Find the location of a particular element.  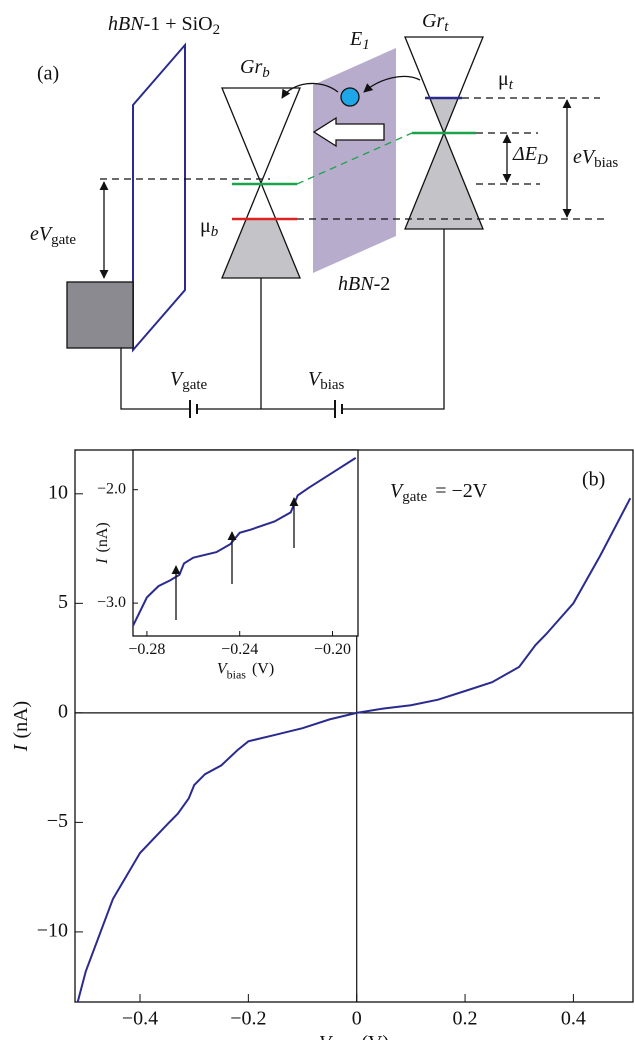

delta-ed-label: ΔED is located at coordinates (530, 156).